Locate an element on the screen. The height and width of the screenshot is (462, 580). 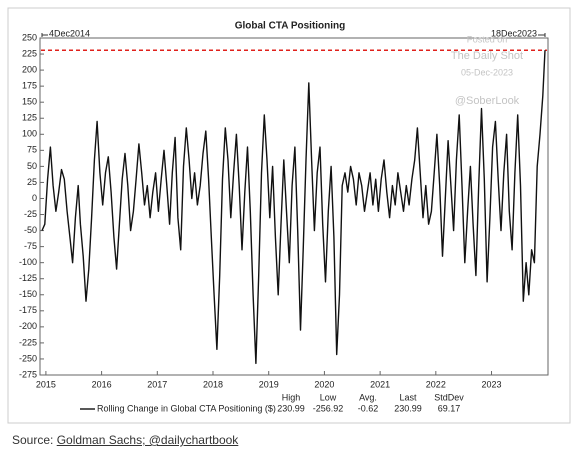
y-tick-label: -200 is located at coordinates (28, 326).